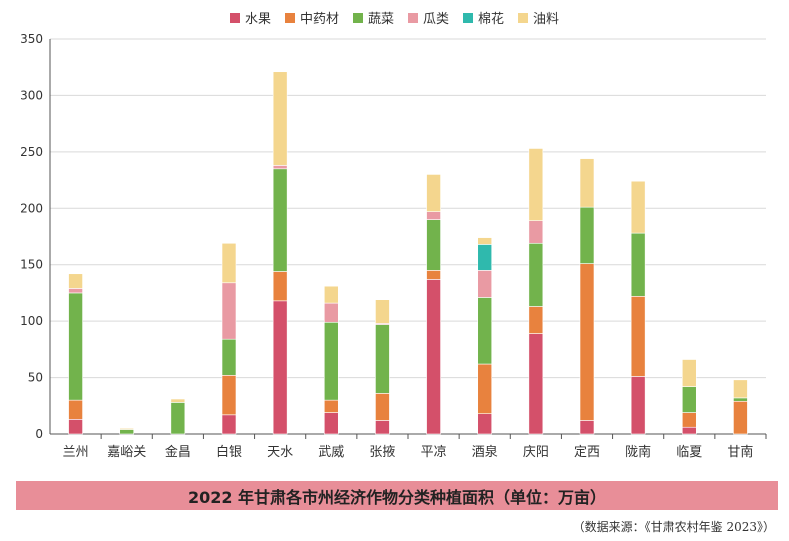 The image size is (789, 541). I want to click on legend-label: 瓜类, so click(436, 19).